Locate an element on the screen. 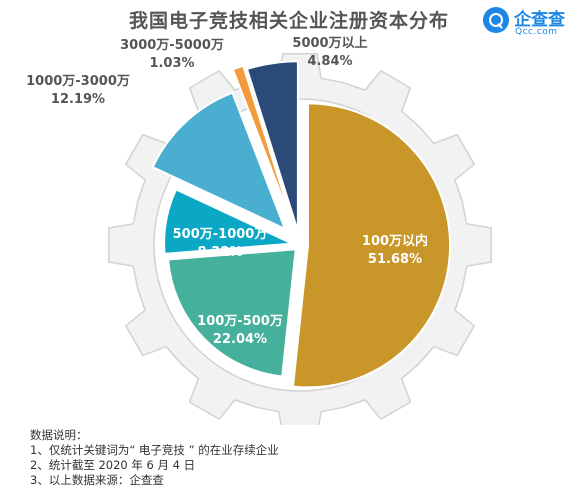 The width and height of the screenshot is (578, 491). note-line-1: 1、仅统计关键词为“ 电子竞技 ” 的在业存续企业 is located at coordinates (154, 450).